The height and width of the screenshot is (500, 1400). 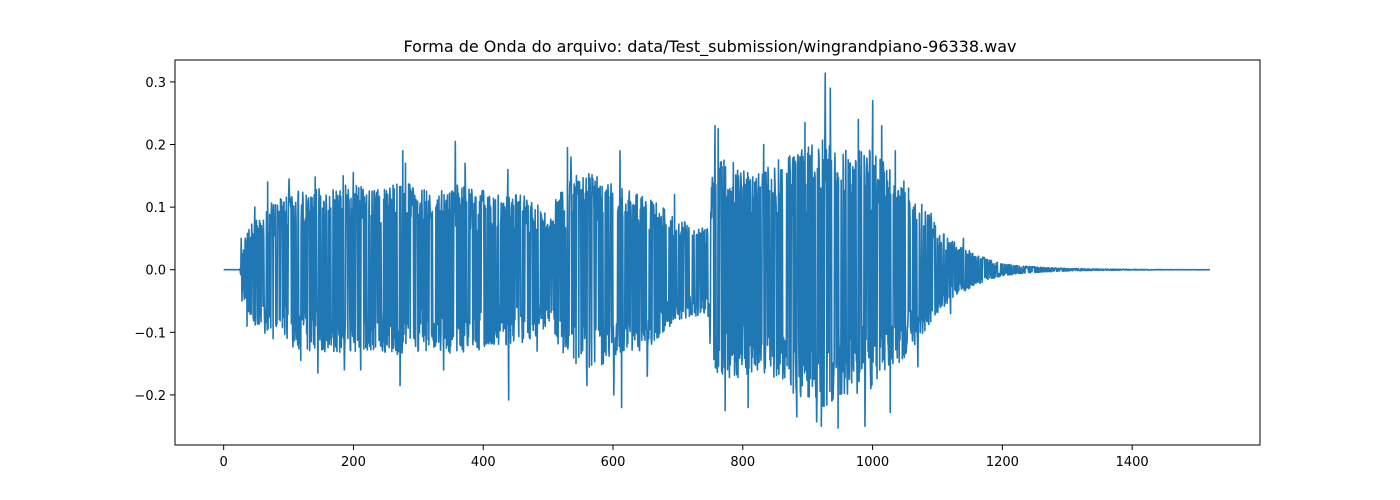 What do you see at coordinates (613, 462) in the screenshot?
I see `x-tick-label: 600` at bounding box center [613, 462].